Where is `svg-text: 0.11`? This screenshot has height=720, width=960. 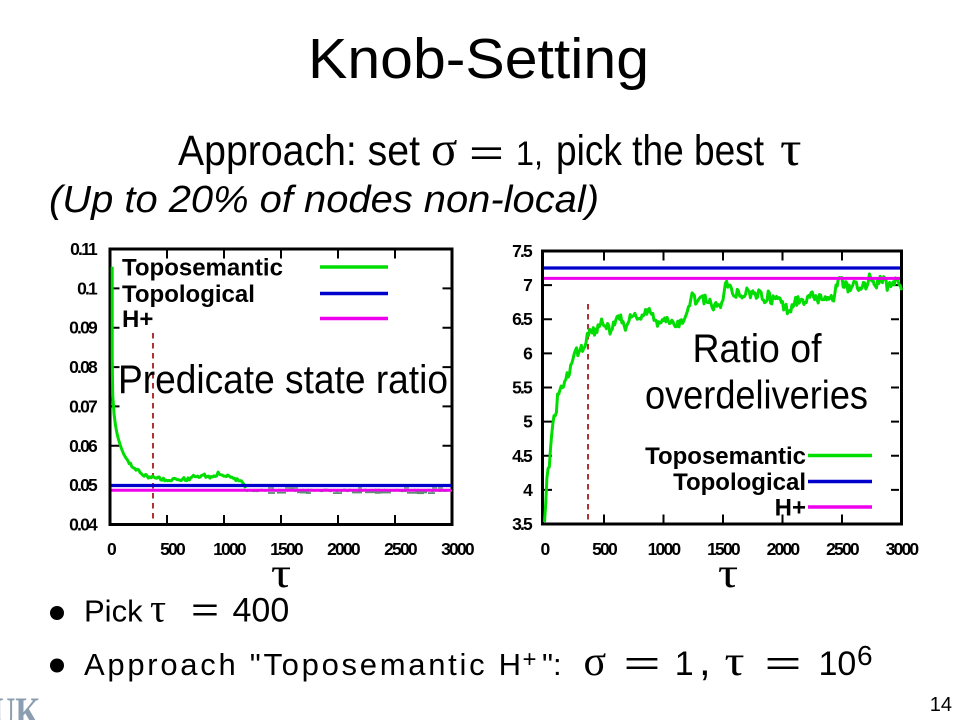
svg-text: 0.11 is located at coordinates (84, 249).